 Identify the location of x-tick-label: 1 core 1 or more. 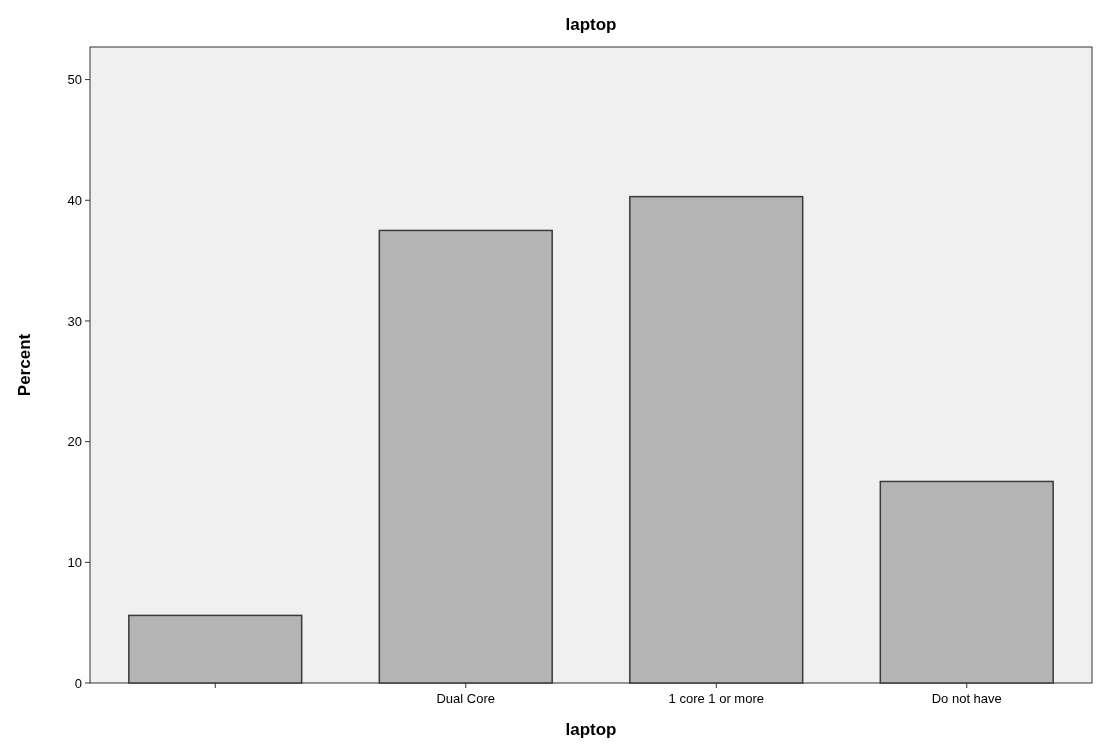
(716, 698).